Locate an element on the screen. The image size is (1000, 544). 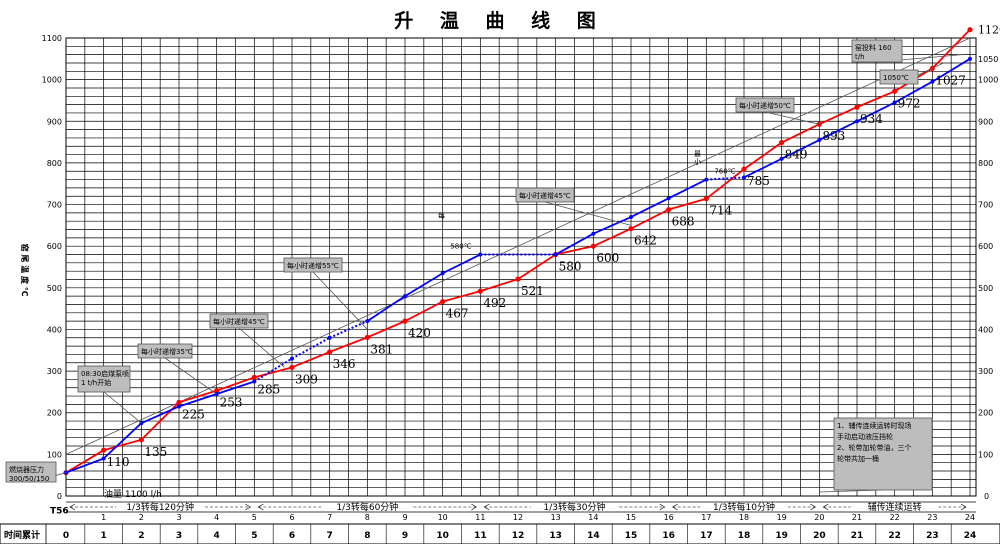
data-label: 420 is located at coordinates (419, 333).